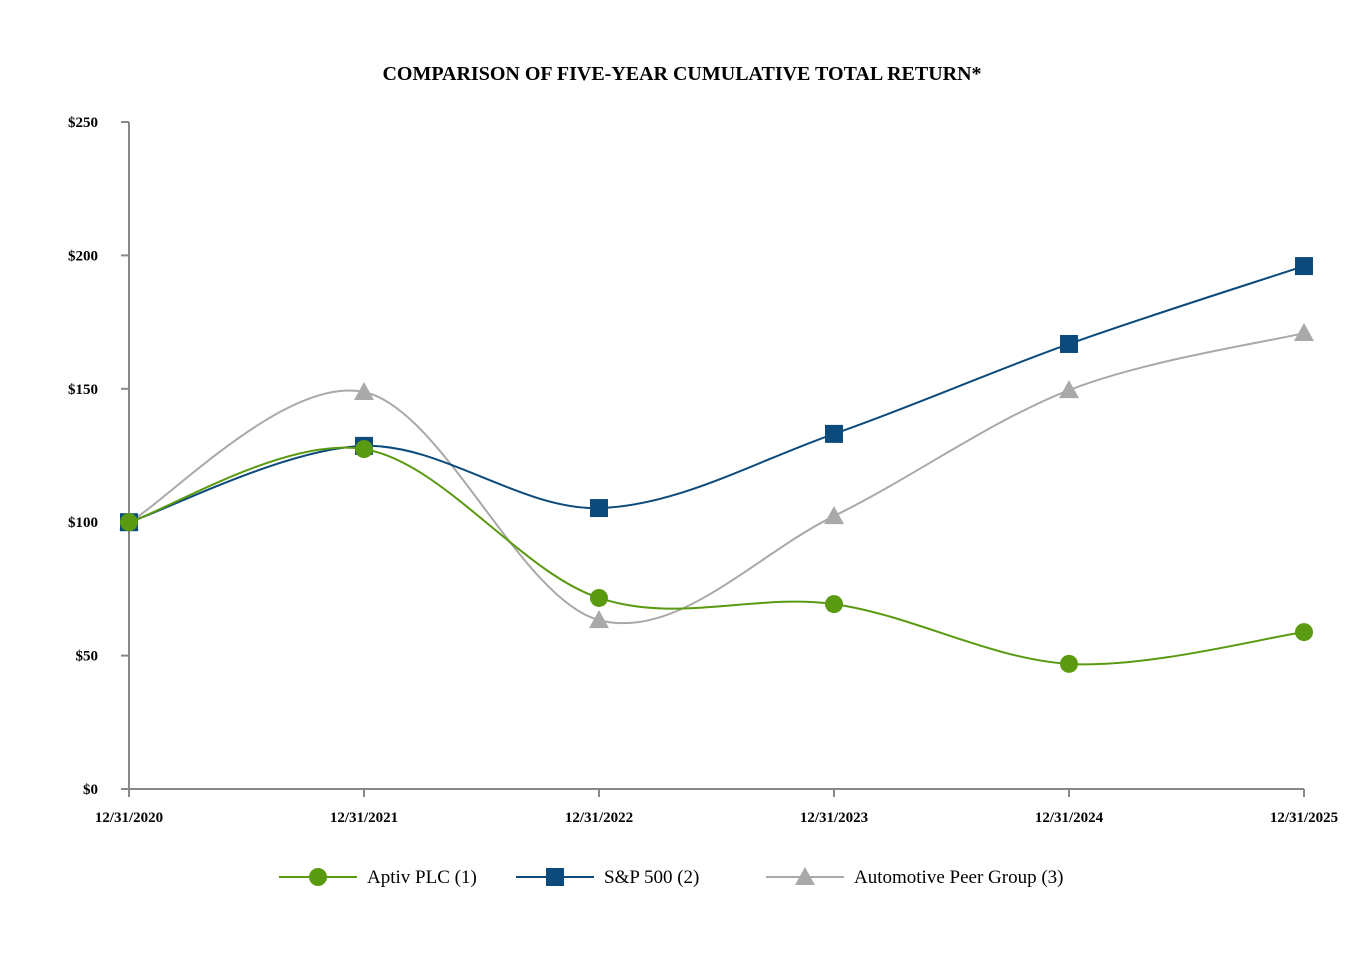  I want to click on x-tick-label: 12/31/2021, so click(364, 818).